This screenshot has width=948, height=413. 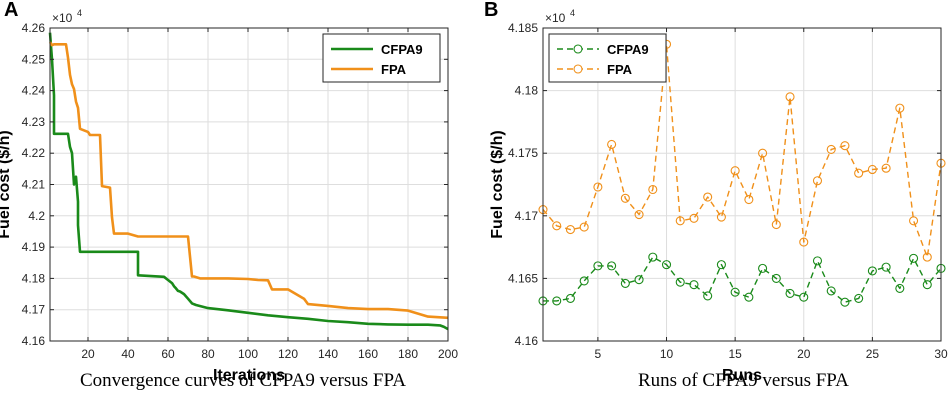 What do you see at coordinates (34, 153) in the screenshot?
I see `y-tick-label-a-6: 4.22` at bounding box center [34, 153].